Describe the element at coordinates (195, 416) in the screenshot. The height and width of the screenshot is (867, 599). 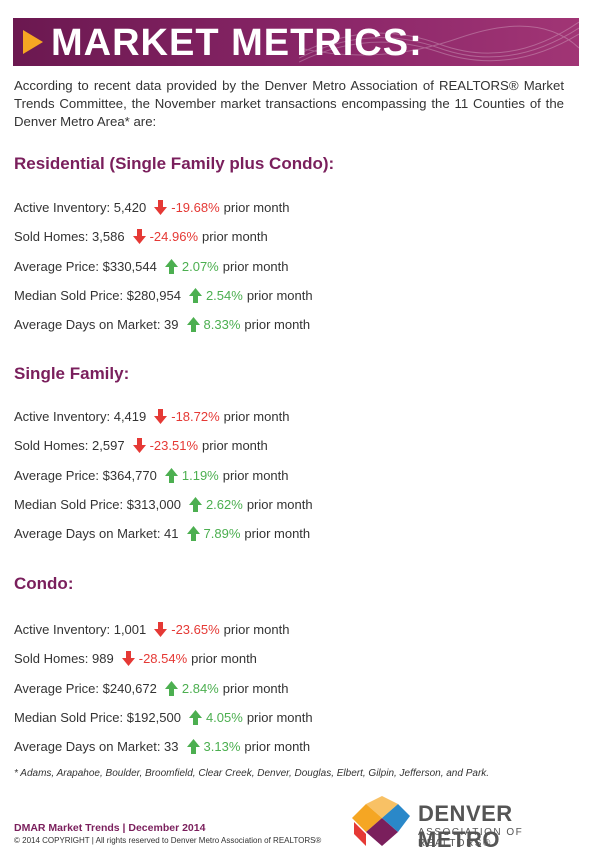
I see `metric-change: -18.72%` at that location.